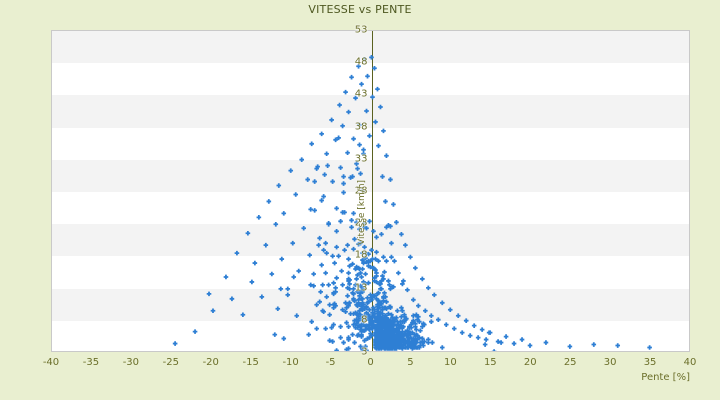 This screenshot has height=400, width=720. What do you see at coordinates (361, 127) in the screenshot?
I see `y-tick-label: 38` at bounding box center [361, 127].